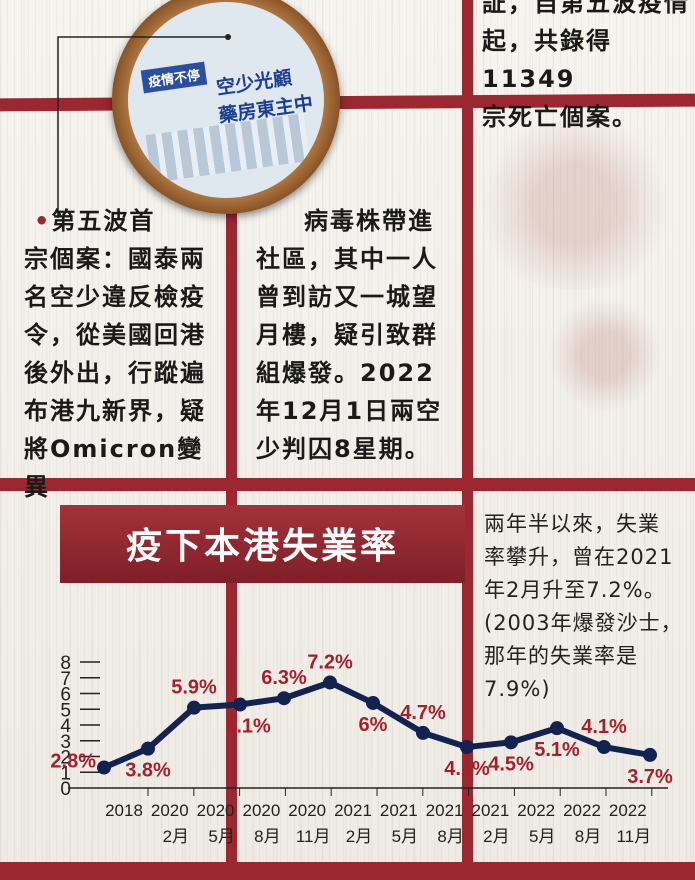 The width and height of the screenshot is (695, 880). What do you see at coordinates (547, 60) in the screenshot?
I see `text-line: 起，共錄得11349` at bounding box center [547, 60].